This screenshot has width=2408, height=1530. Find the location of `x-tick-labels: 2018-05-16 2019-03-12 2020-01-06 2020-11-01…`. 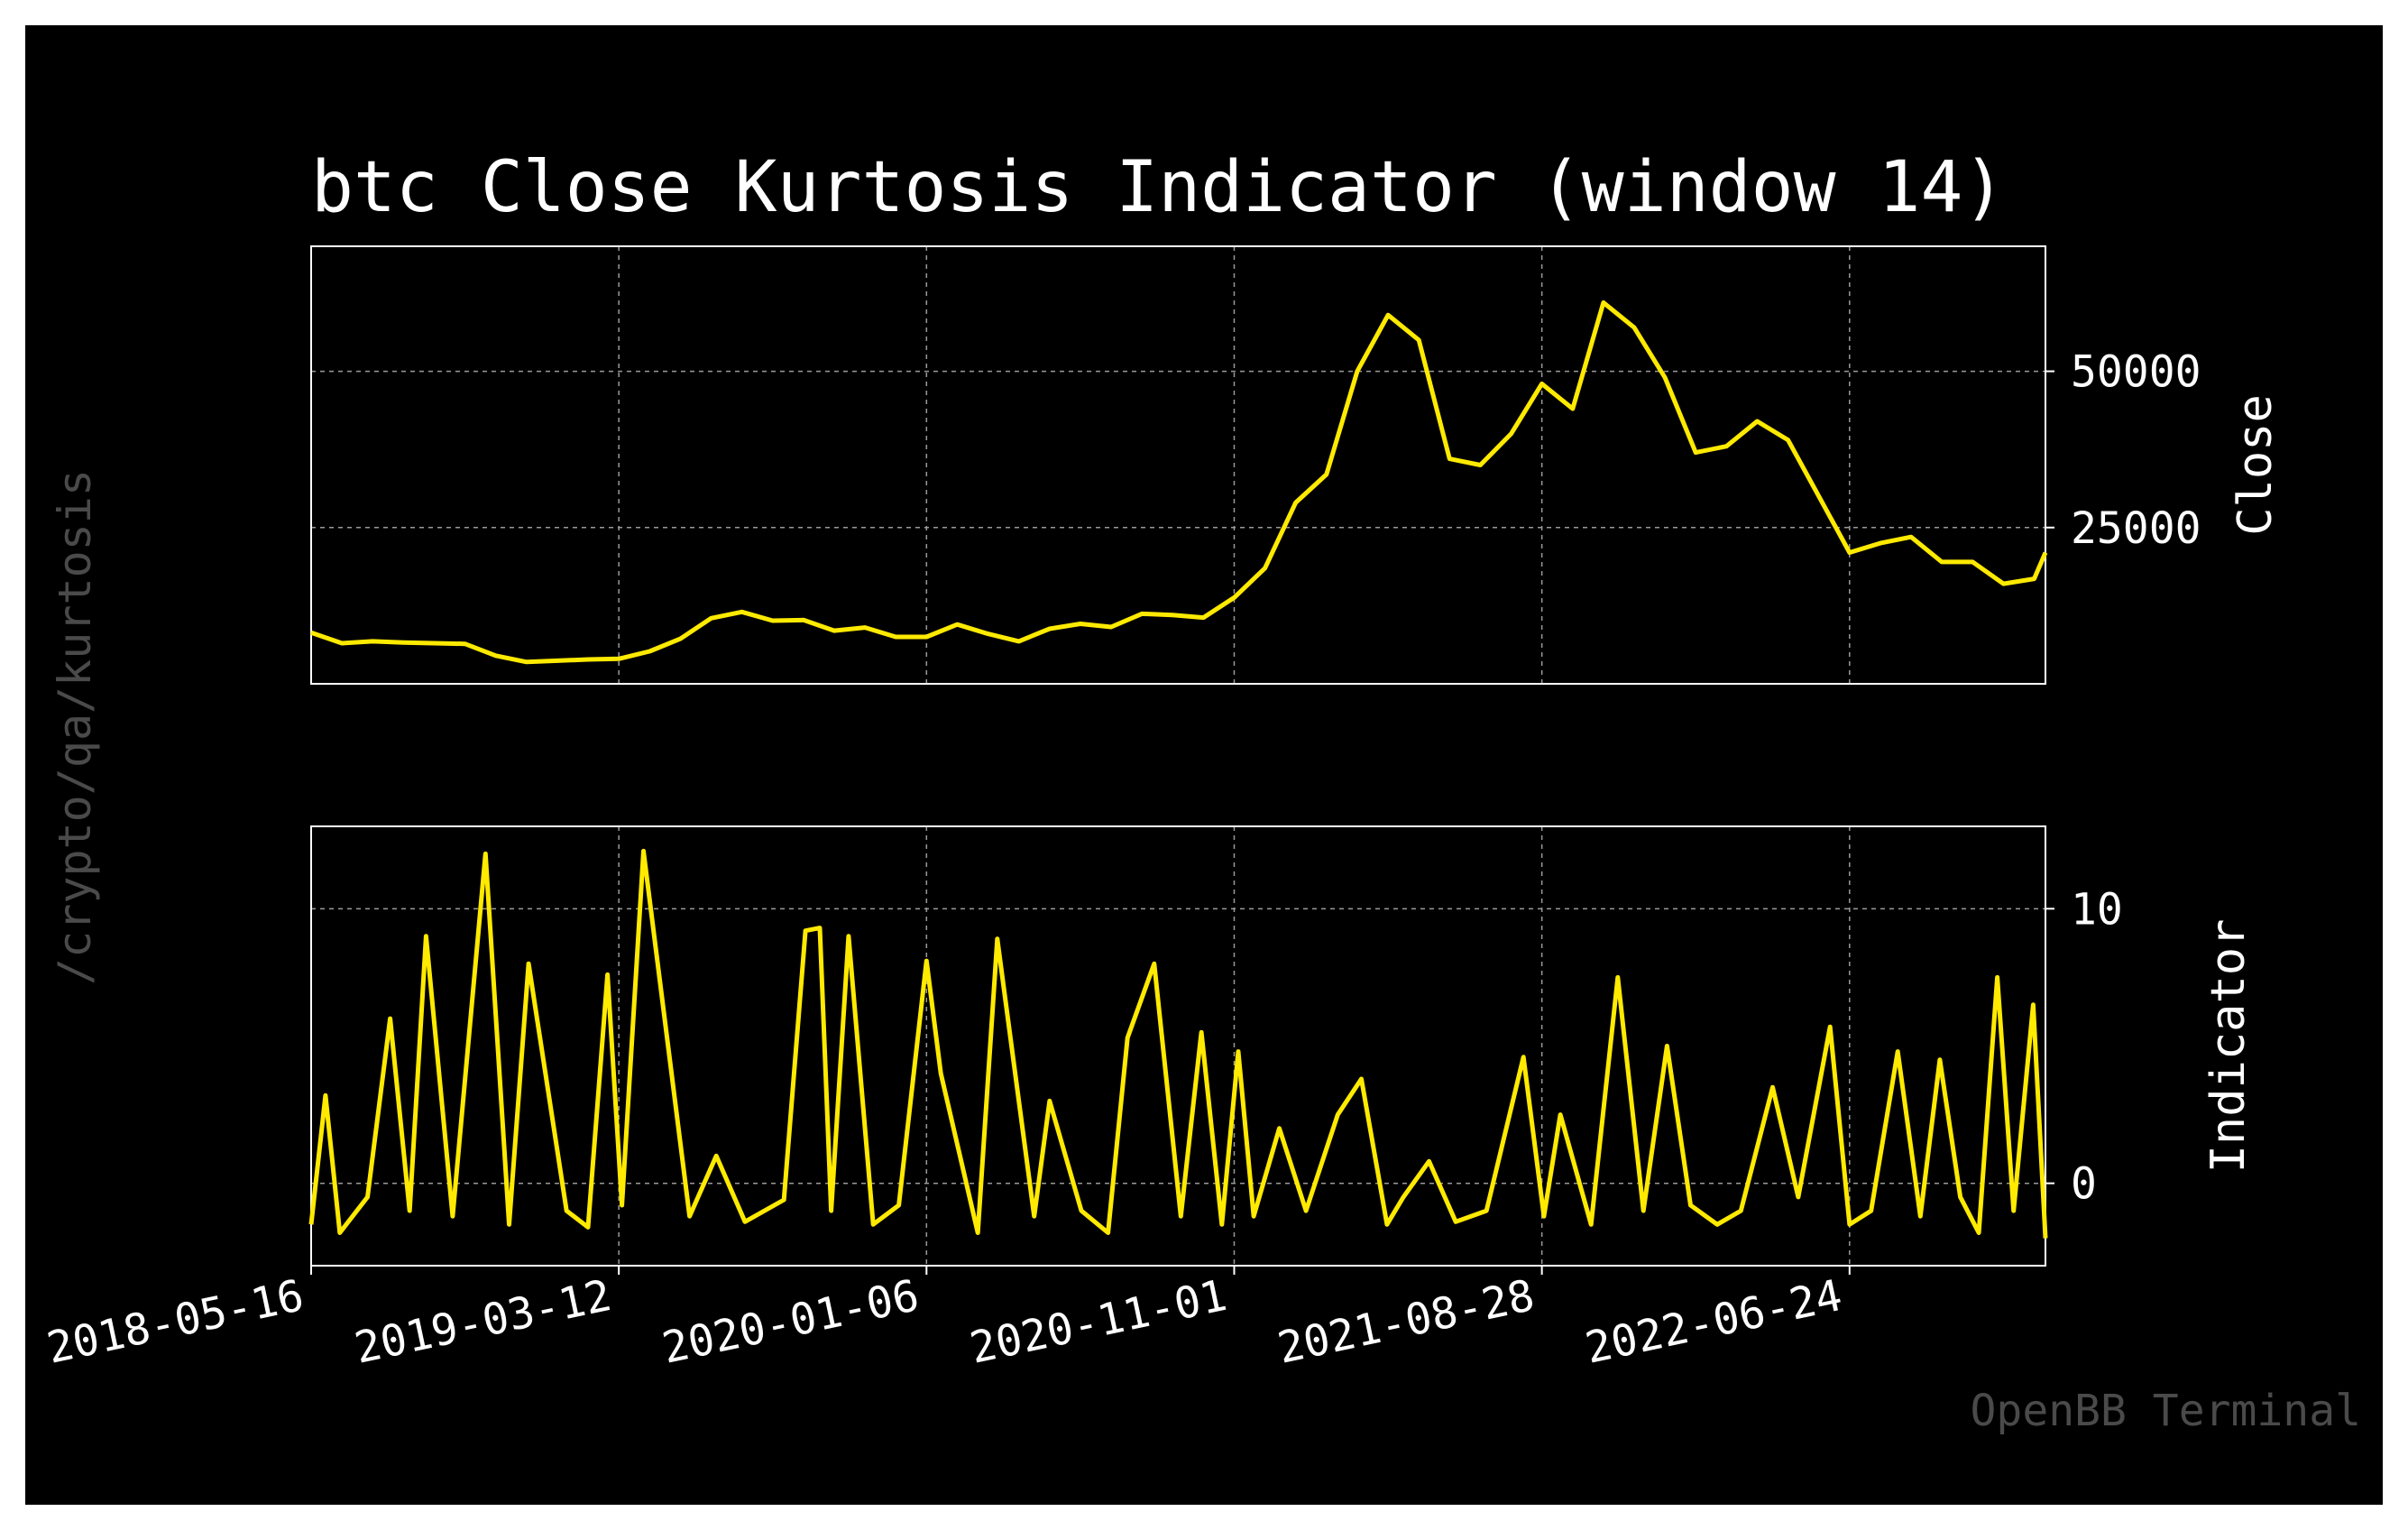

x-tick-labels: 2018-05-16 2019-03-12 2020-01-06 2020-11-01… is located at coordinates (946, 1320).